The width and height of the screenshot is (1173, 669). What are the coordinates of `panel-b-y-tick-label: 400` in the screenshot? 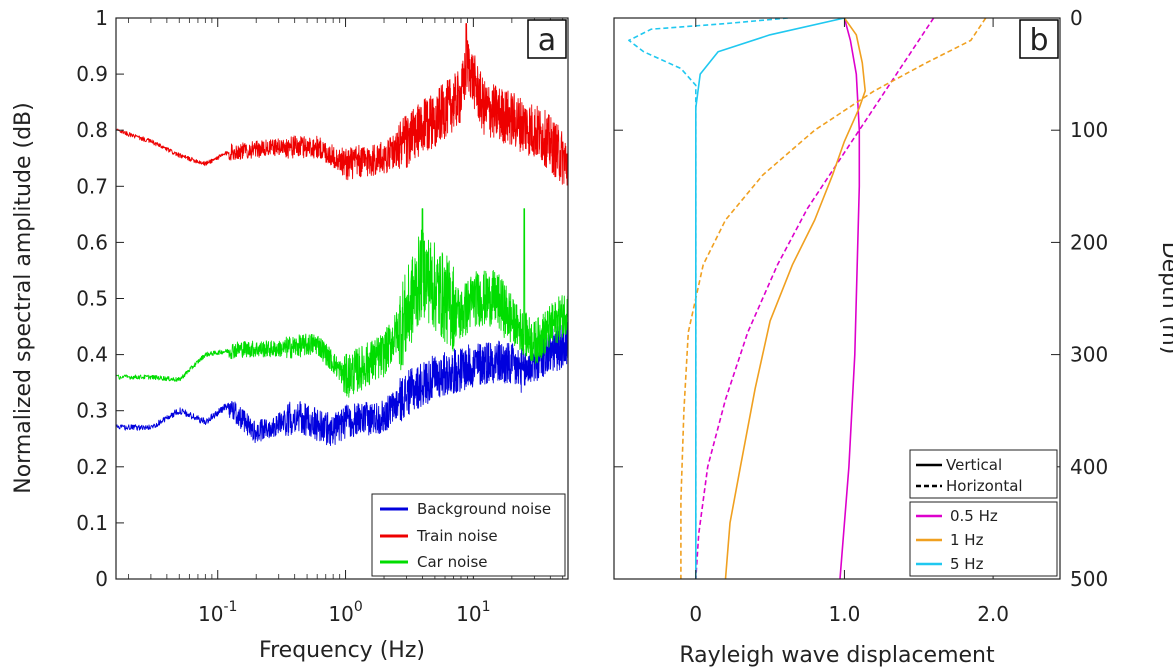 It's located at (1089, 467).